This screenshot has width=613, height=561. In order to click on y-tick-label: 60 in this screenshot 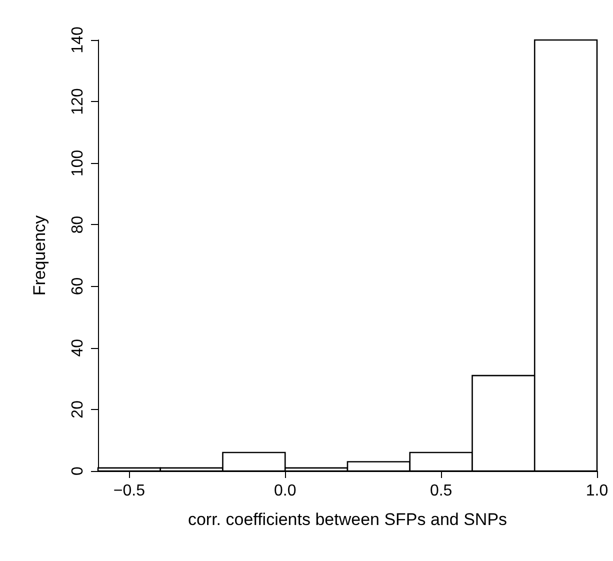, I will do `click(78, 286)`.